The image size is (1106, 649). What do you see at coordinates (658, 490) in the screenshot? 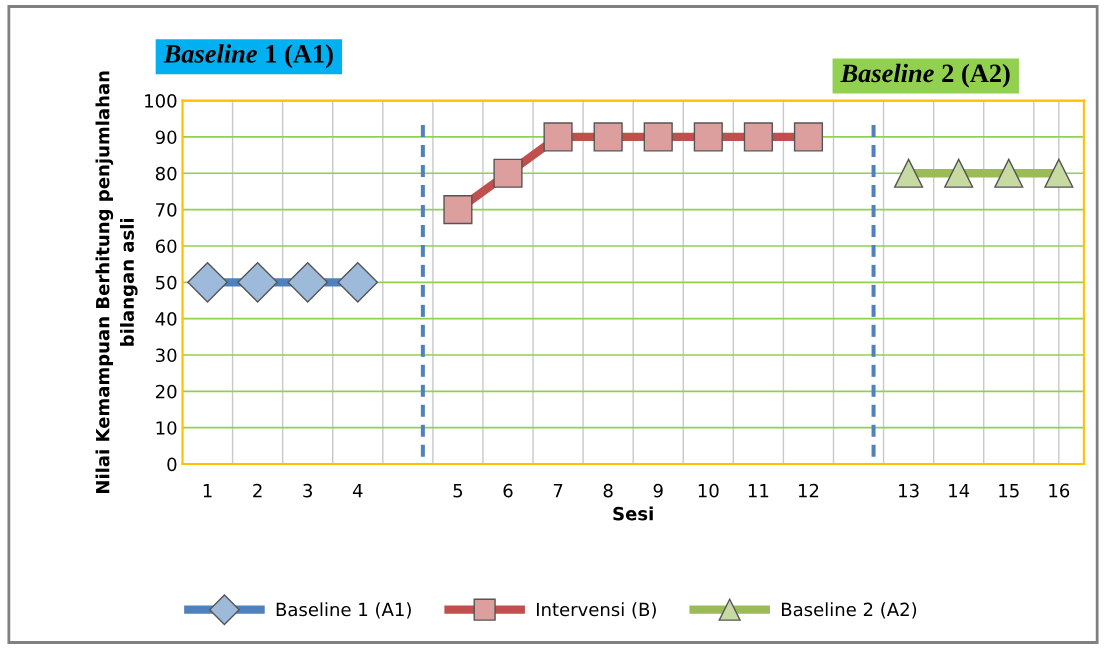
I see `x-tick-label: 9` at bounding box center [658, 490].